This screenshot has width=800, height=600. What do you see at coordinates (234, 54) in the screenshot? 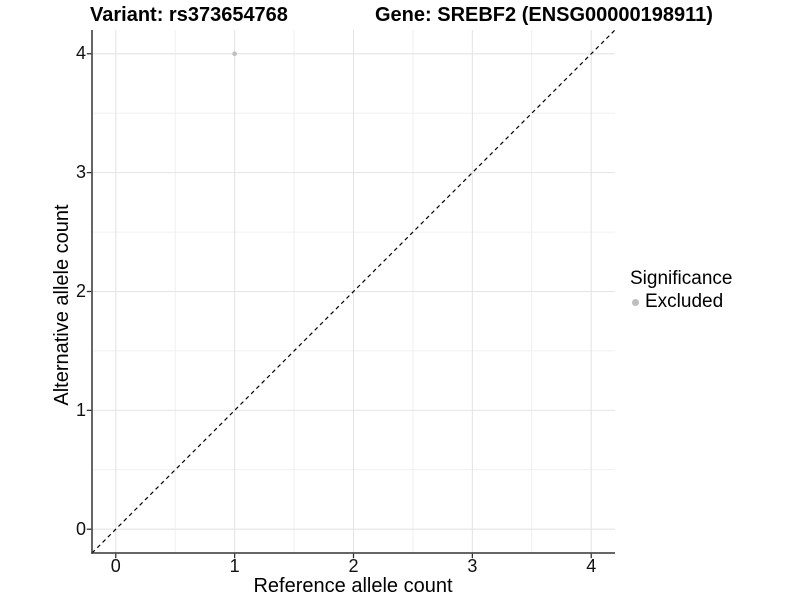
I see `data-point` at bounding box center [234, 54].